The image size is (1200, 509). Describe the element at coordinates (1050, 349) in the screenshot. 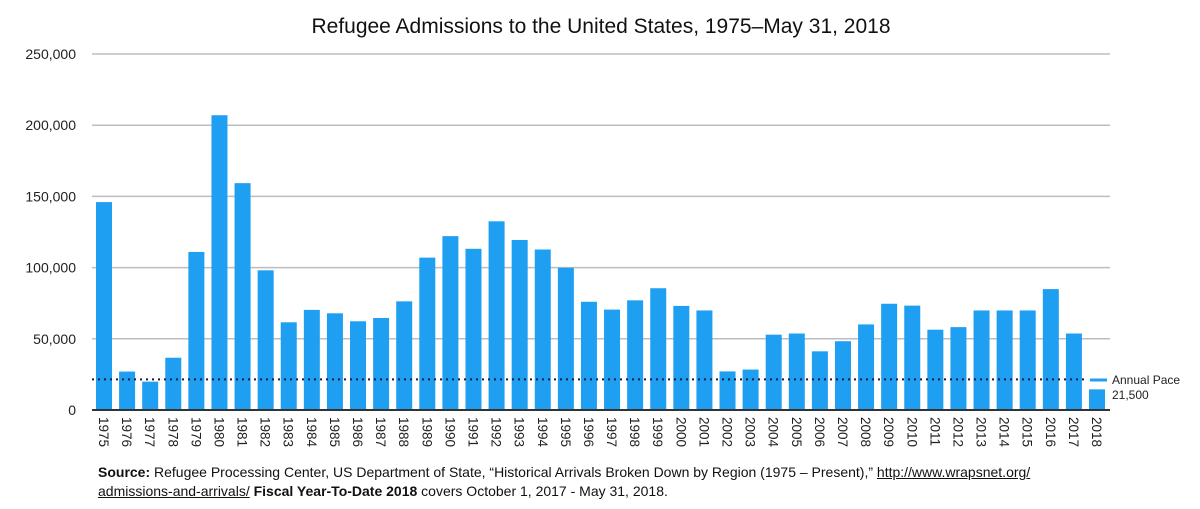

I see `bar-2016` at that location.